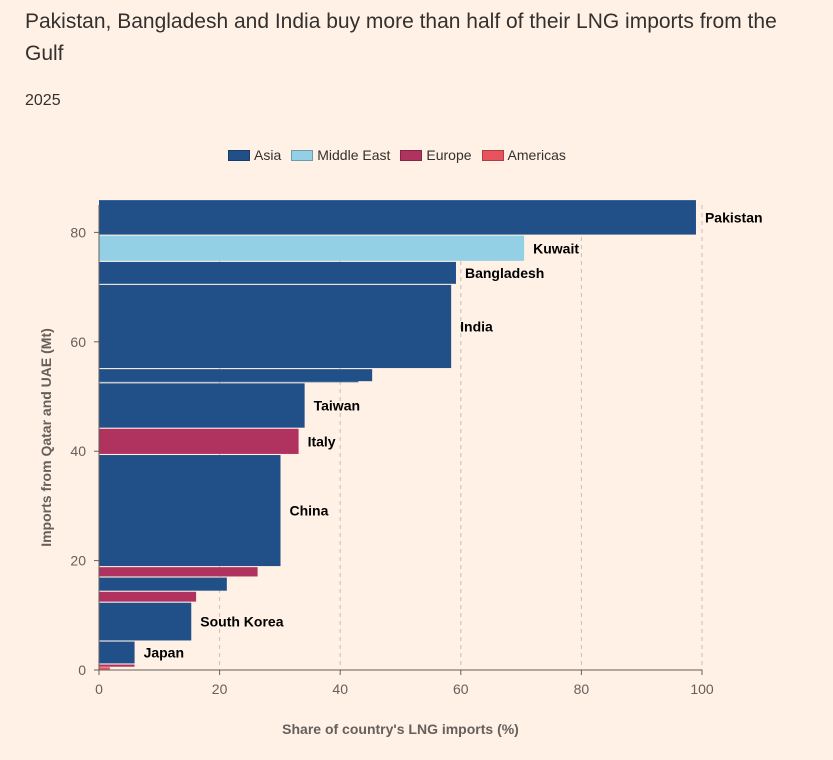 The height and width of the screenshot is (760, 833). What do you see at coordinates (190, 511) in the screenshot?
I see `bar-china` at bounding box center [190, 511].